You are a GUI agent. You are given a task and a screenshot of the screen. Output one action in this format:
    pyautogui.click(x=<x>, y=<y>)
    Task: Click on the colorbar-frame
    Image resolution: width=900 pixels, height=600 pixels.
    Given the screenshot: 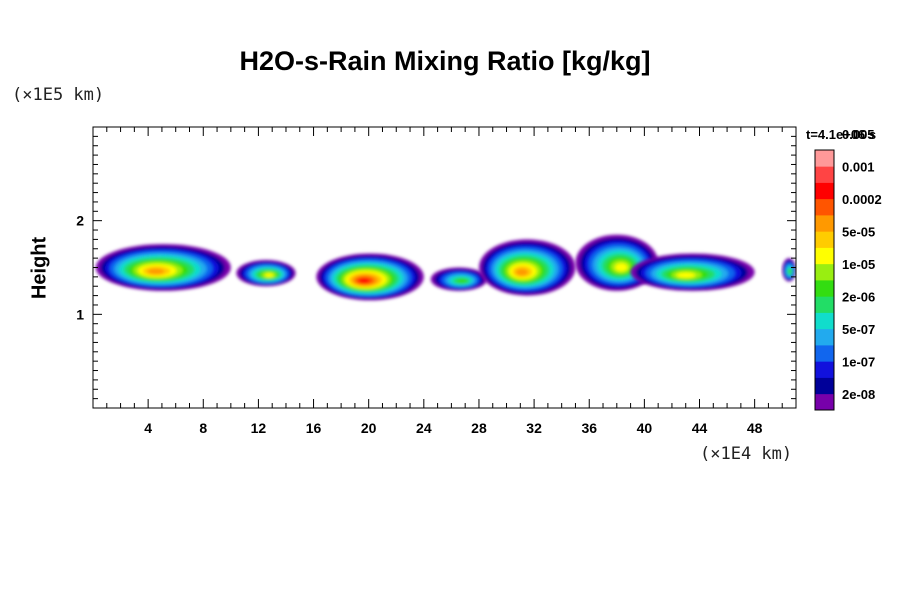 What is the action you would take?
    pyautogui.click(x=824, y=280)
    